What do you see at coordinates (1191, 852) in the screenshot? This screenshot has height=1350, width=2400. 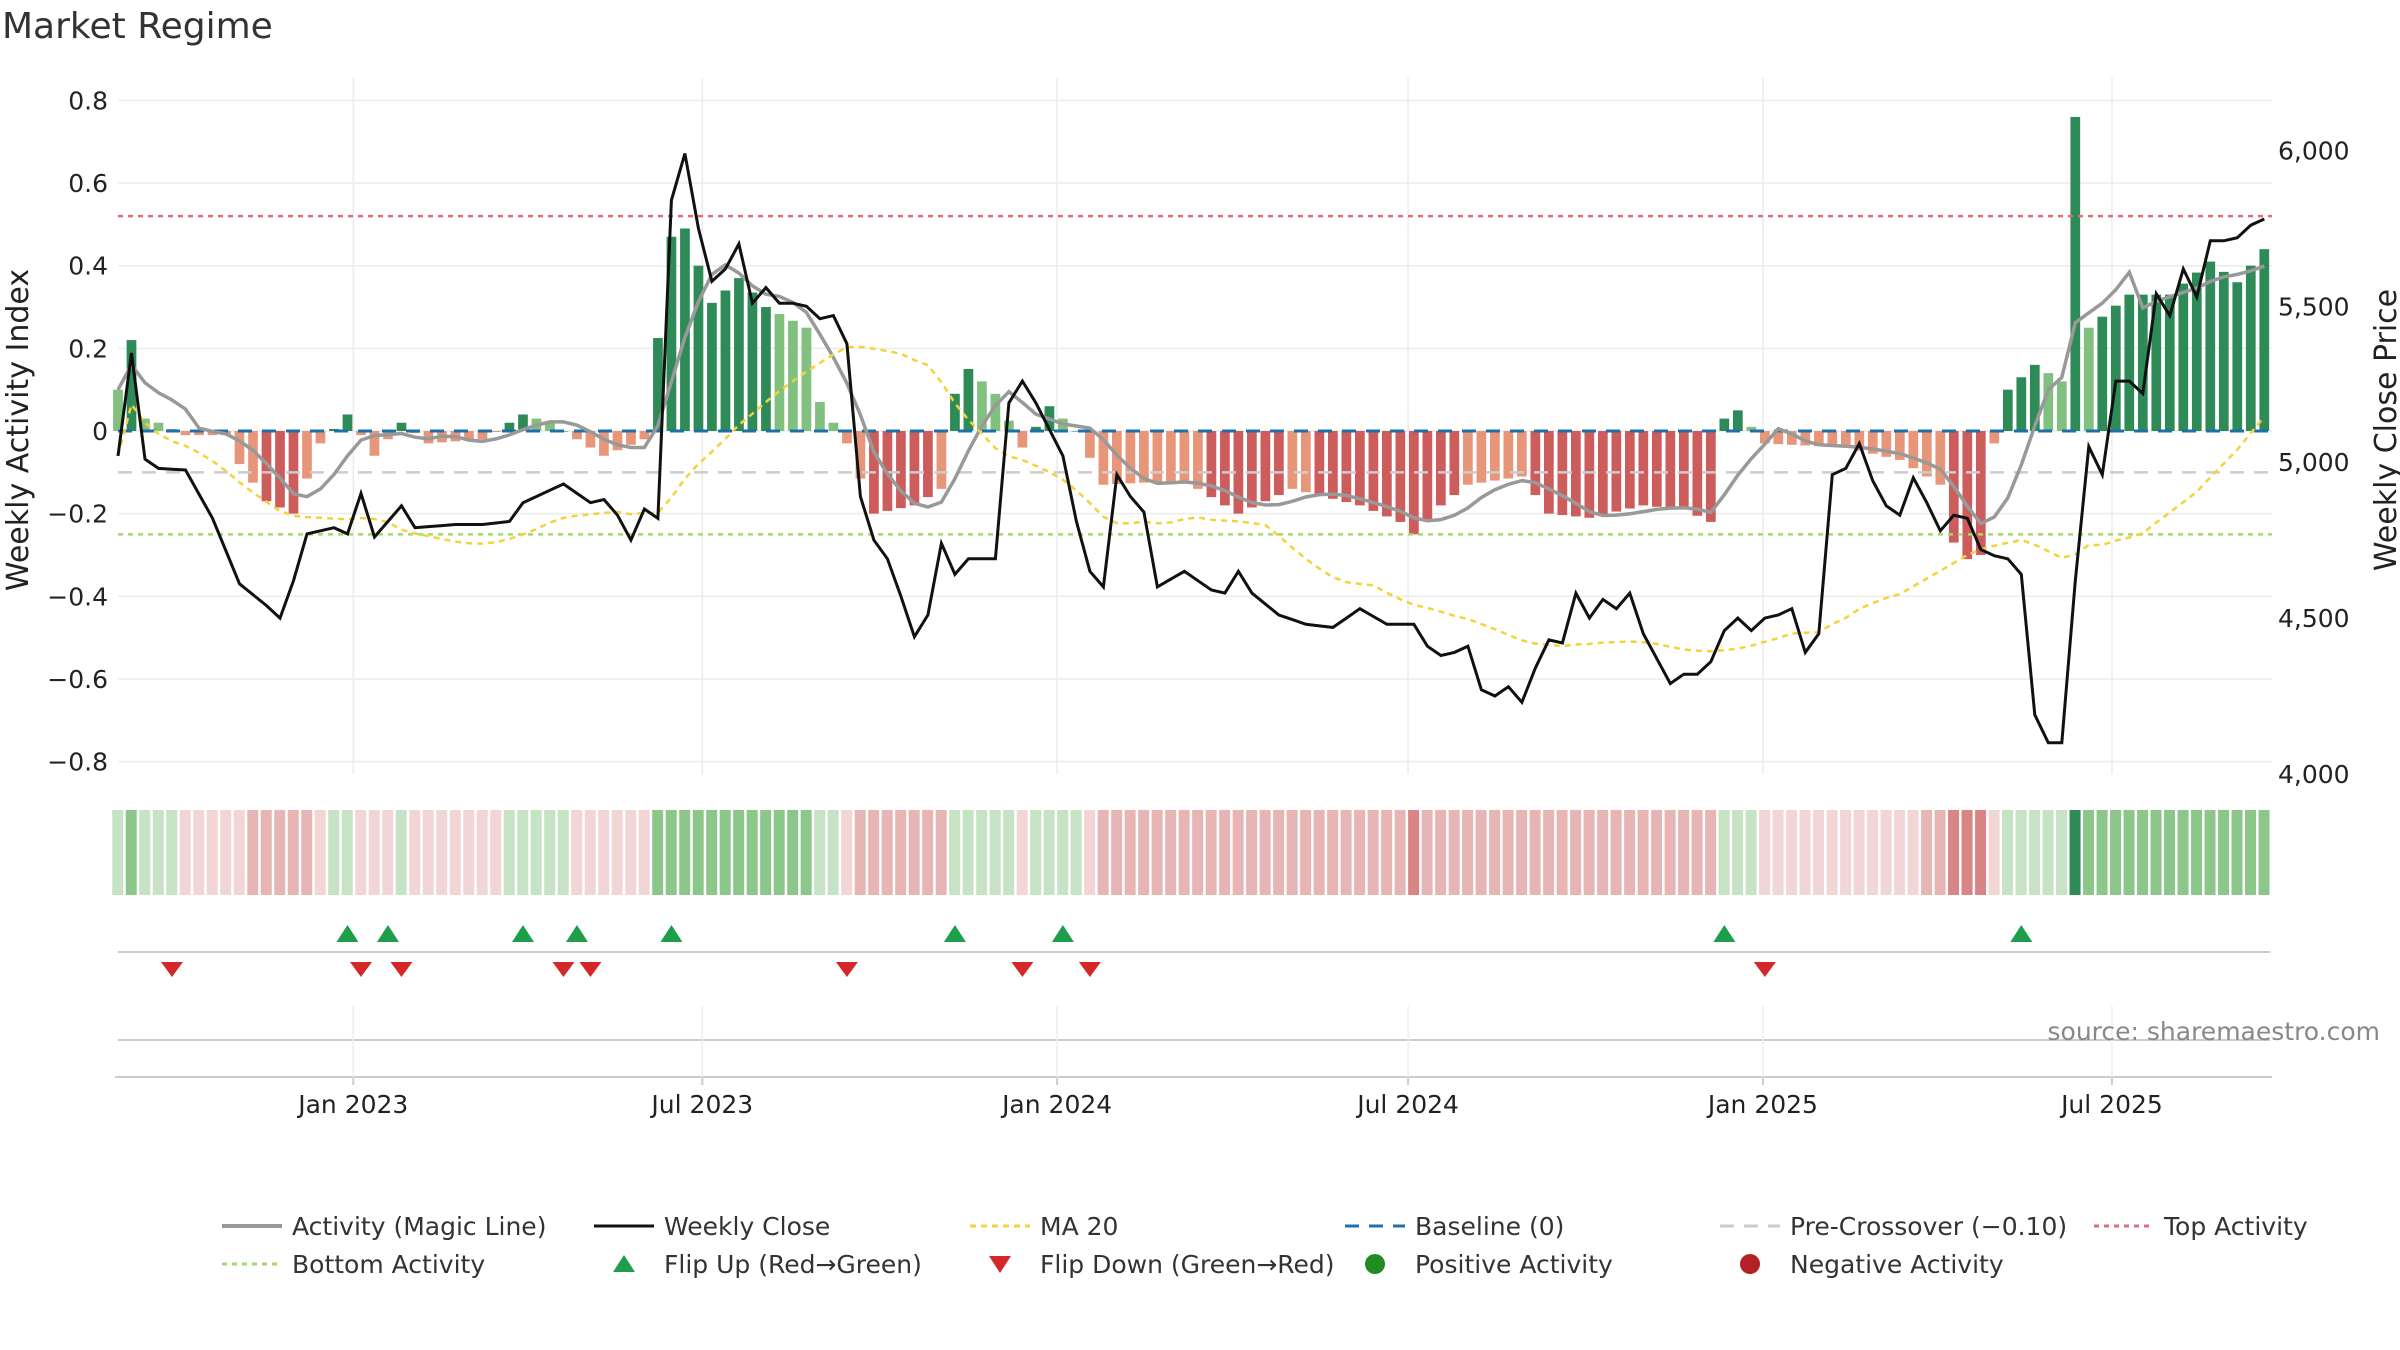 I see `regime-strip` at bounding box center [1191, 852].